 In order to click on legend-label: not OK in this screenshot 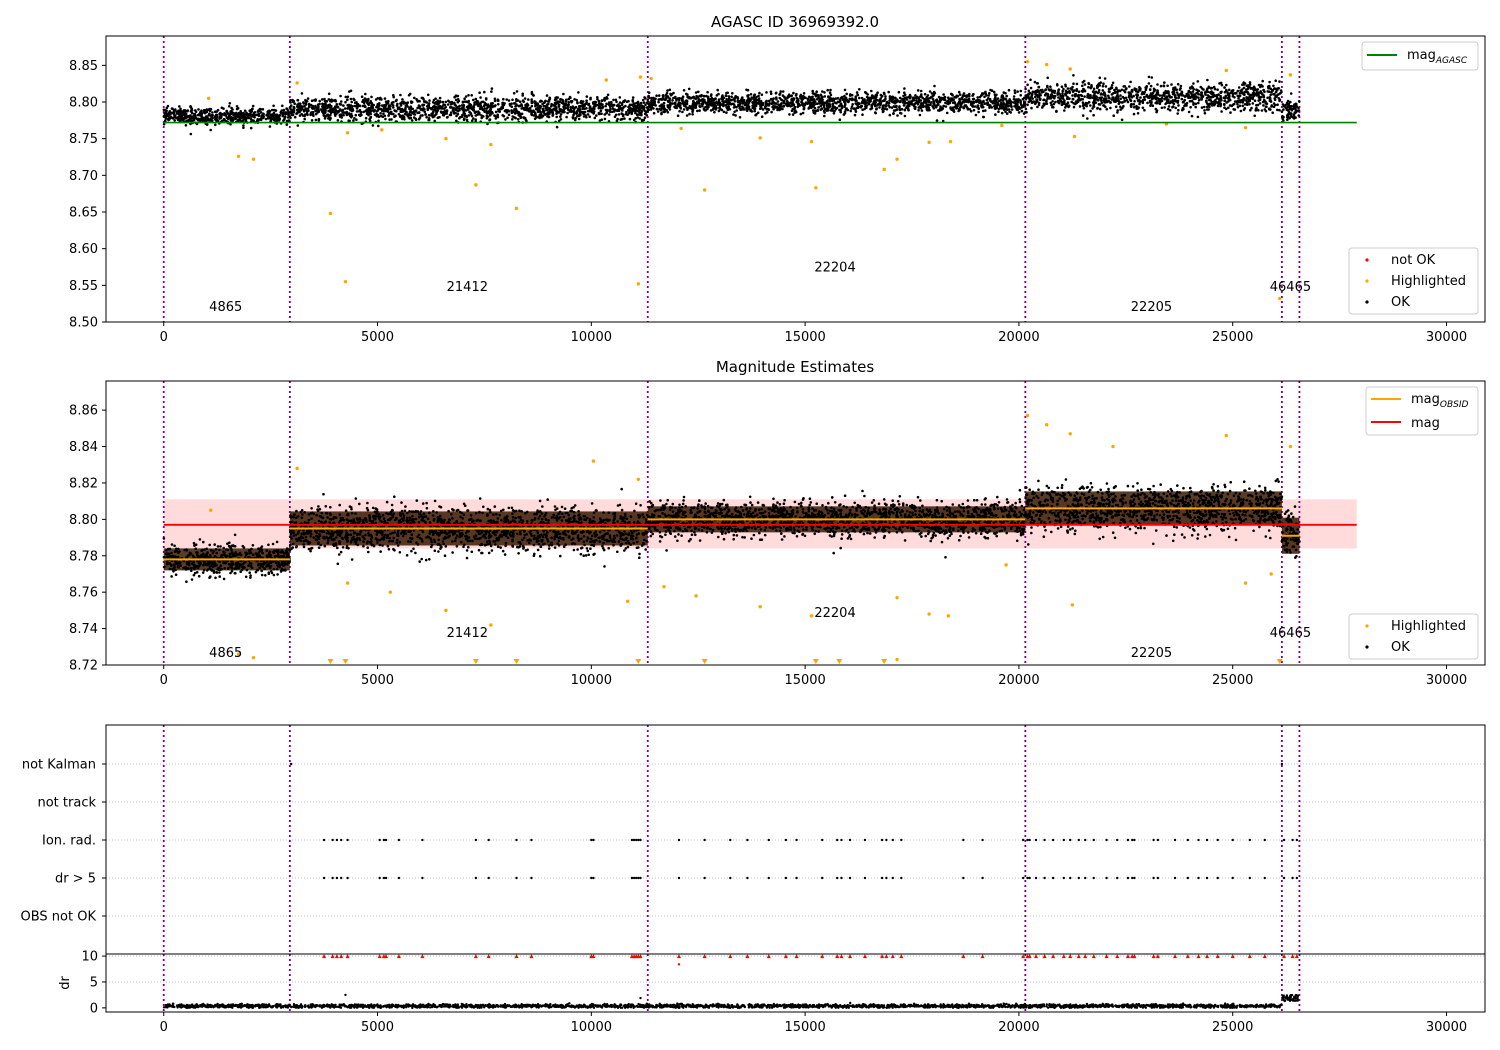, I will do `click(1413, 260)`.